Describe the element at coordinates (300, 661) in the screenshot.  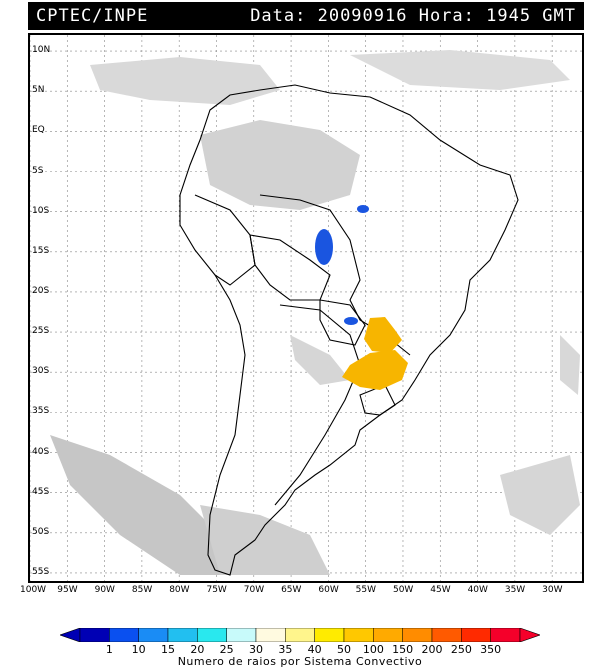
I see `colorbar-caption: Numero de raios por Sistema Convectivo` at that location.